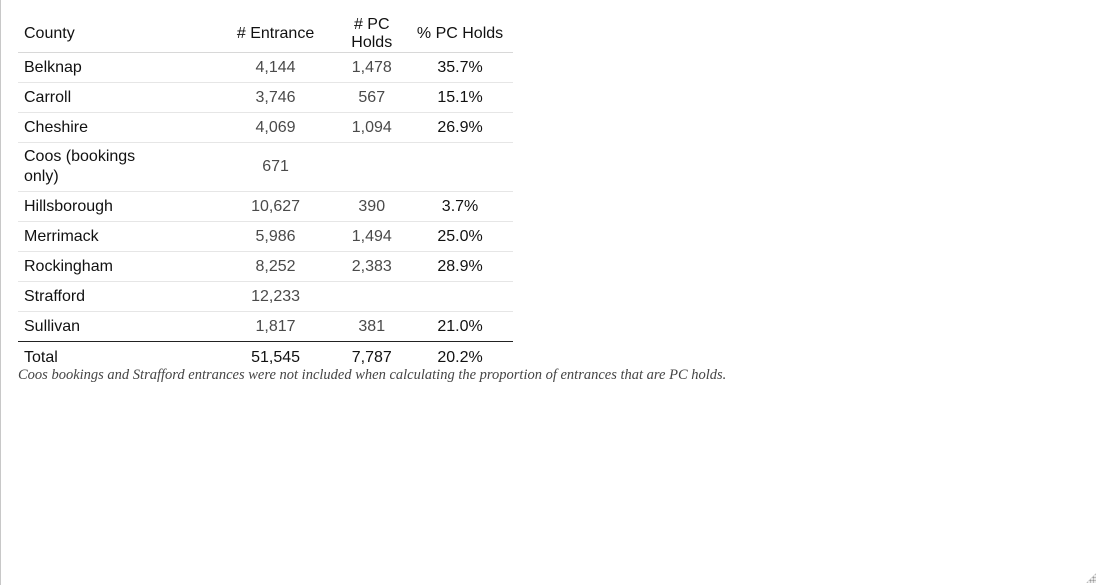 The image size is (1098, 585). What do you see at coordinates (460, 97) in the screenshot?
I see `pct-pc-holds-cell: 15.1%` at bounding box center [460, 97].